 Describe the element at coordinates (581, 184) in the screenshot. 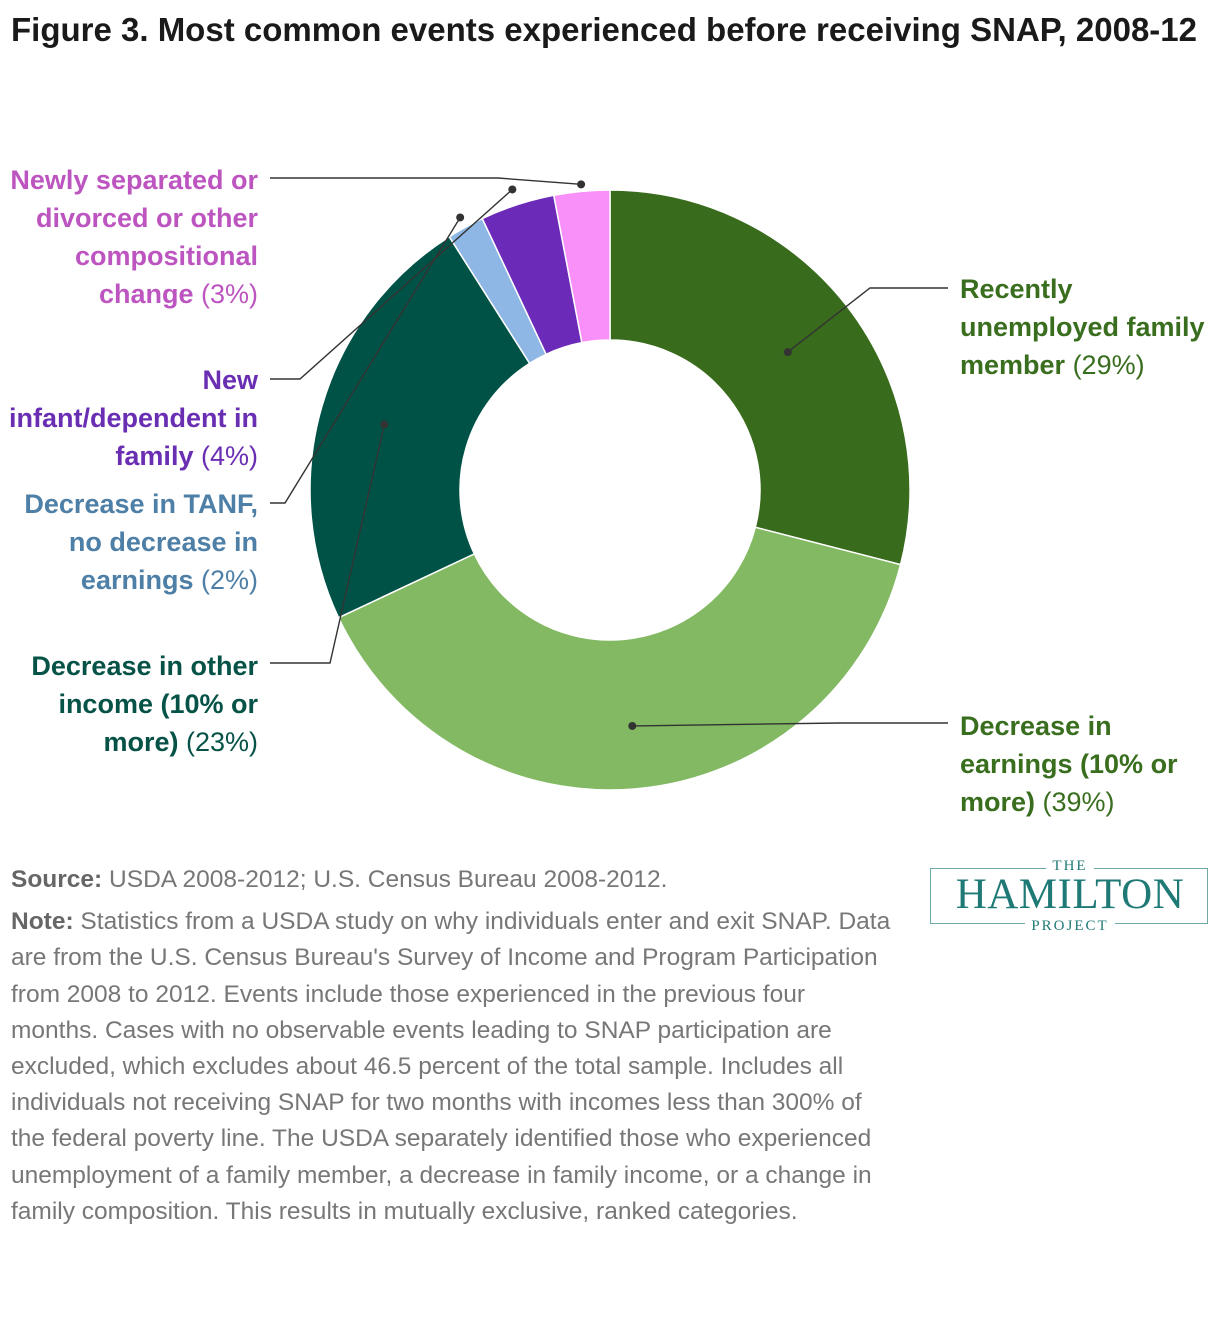

I see `leader-dot-separated` at that location.